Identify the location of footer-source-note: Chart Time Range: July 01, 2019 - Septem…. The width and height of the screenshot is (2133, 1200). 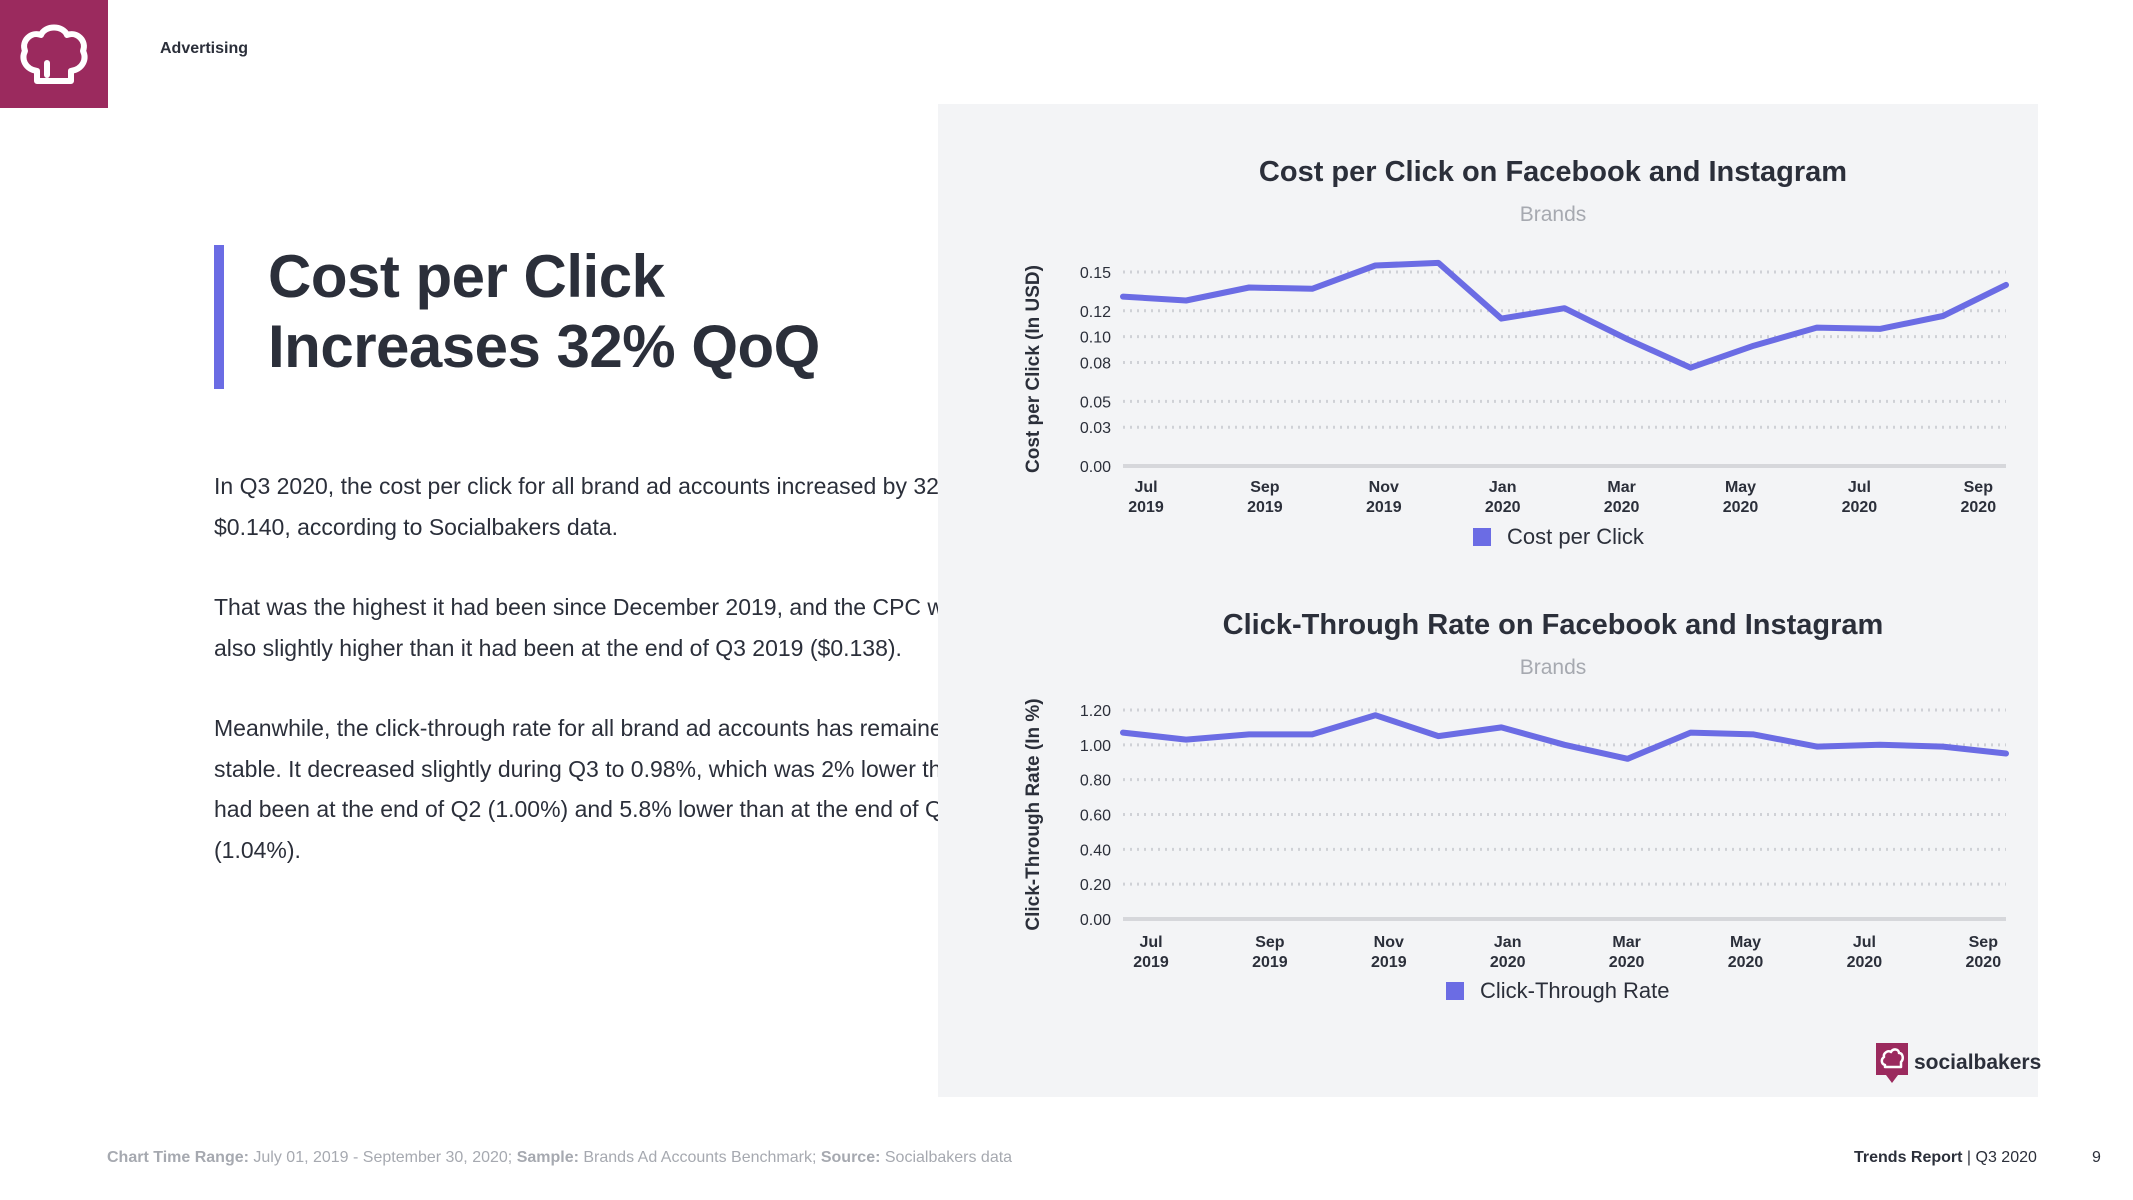
(559, 1158).